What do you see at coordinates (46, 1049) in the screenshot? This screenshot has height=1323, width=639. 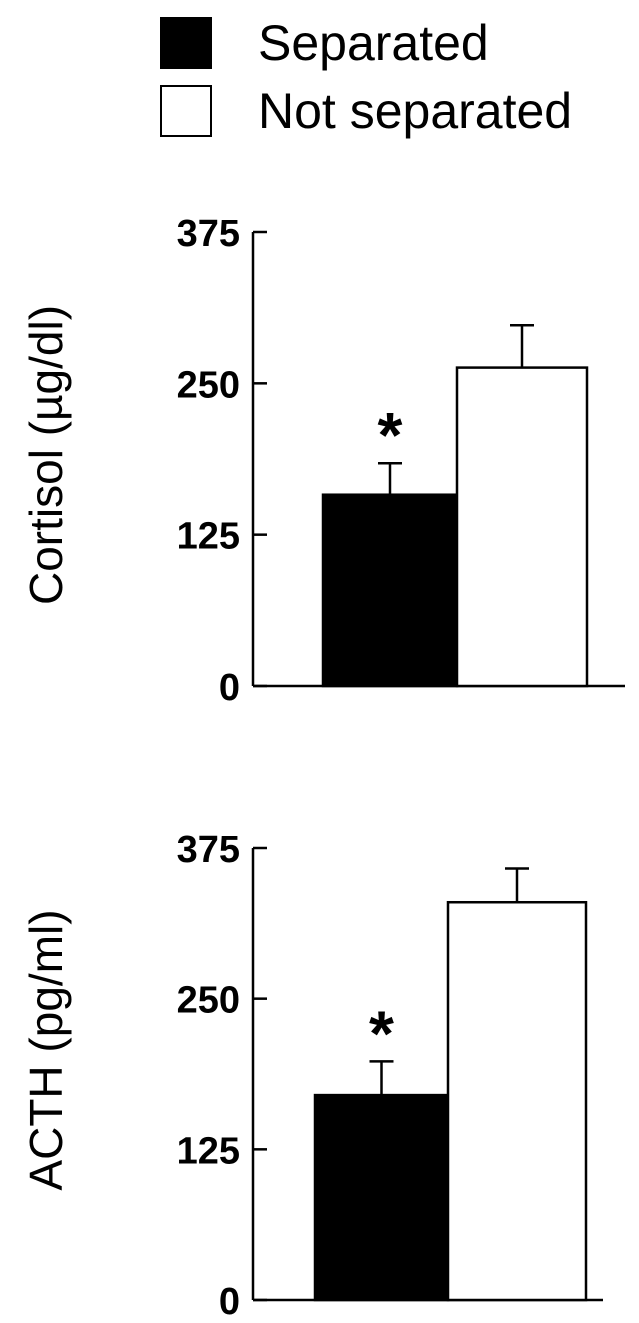 I see `y-axis-label: ACTH (pg/ml)` at bounding box center [46, 1049].